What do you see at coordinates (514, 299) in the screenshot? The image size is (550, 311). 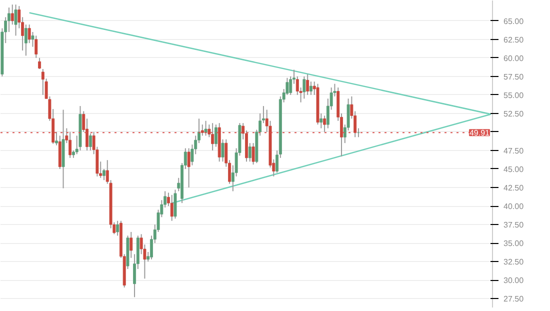 I see `y-tick-label: 27.50` at bounding box center [514, 299].